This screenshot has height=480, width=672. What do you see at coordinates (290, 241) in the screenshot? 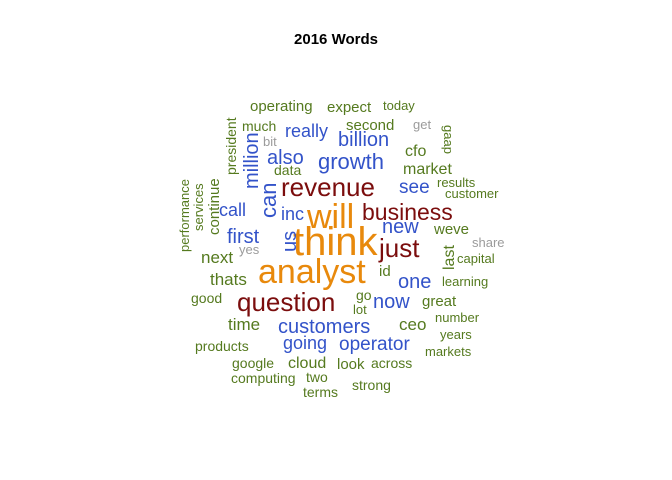
I see `word-us: us` at bounding box center [290, 241].